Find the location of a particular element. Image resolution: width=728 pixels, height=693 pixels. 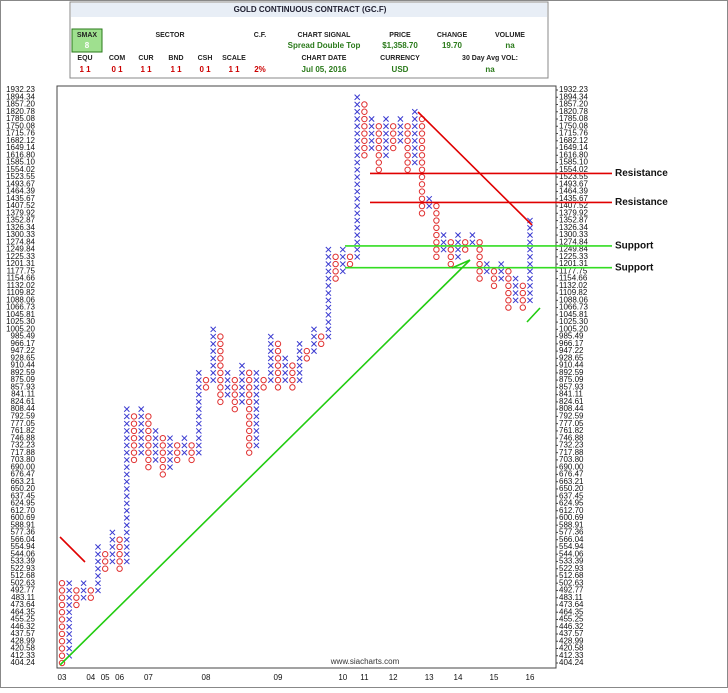

y-tick-label-right: 637.45 is located at coordinates (571, 495).